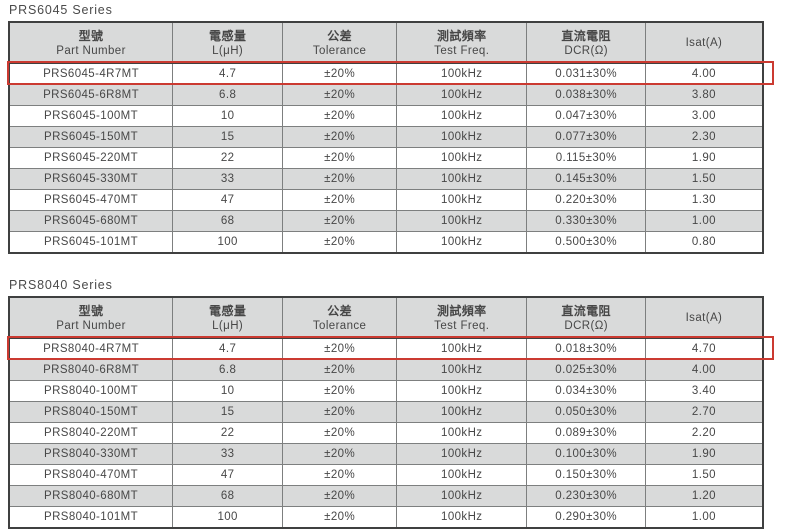  Describe the element at coordinates (228, 242) in the screenshot. I see `cell-inductance: 100` at that location.